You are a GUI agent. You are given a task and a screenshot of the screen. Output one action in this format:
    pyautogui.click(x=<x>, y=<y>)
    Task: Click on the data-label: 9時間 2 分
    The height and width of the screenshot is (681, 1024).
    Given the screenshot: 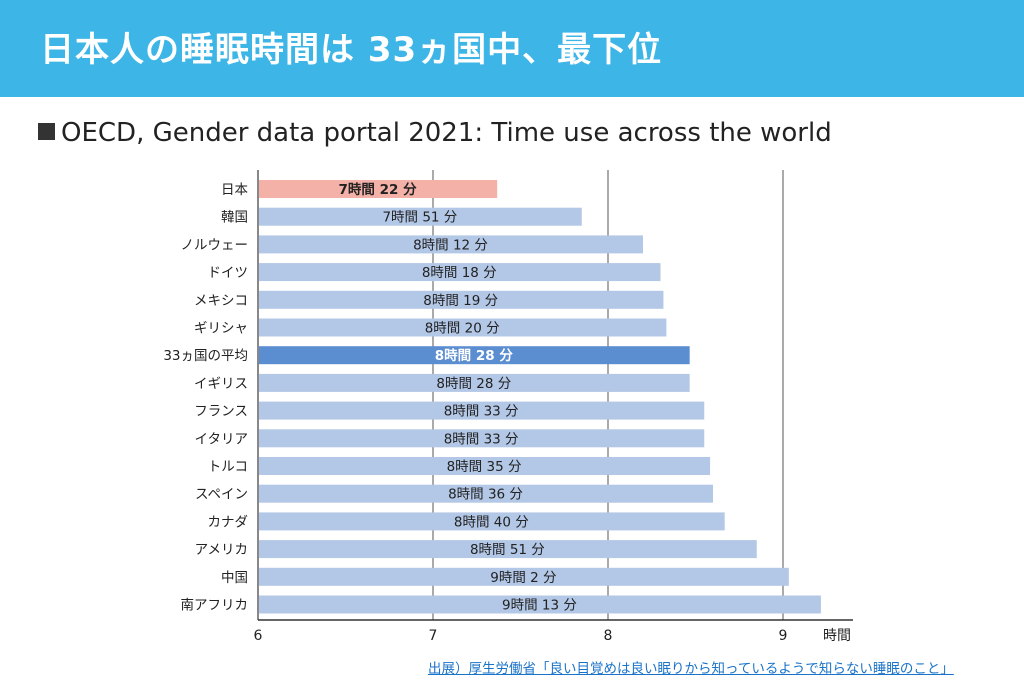 What is the action you would take?
    pyautogui.click(x=523, y=578)
    